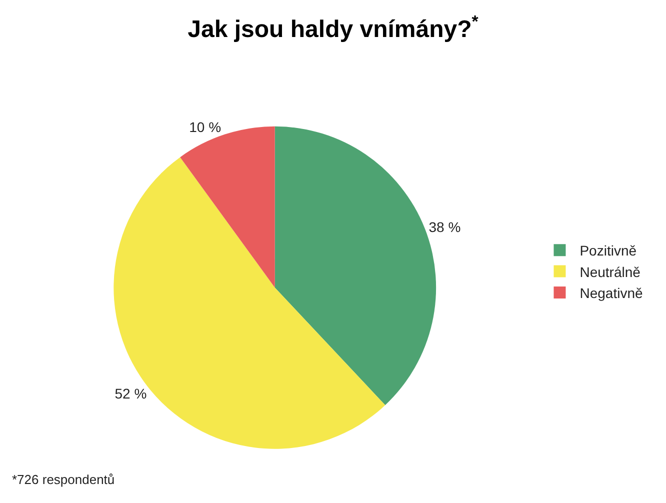 The image size is (666, 503). I want to click on legend-label: Negativně, so click(611, 292).